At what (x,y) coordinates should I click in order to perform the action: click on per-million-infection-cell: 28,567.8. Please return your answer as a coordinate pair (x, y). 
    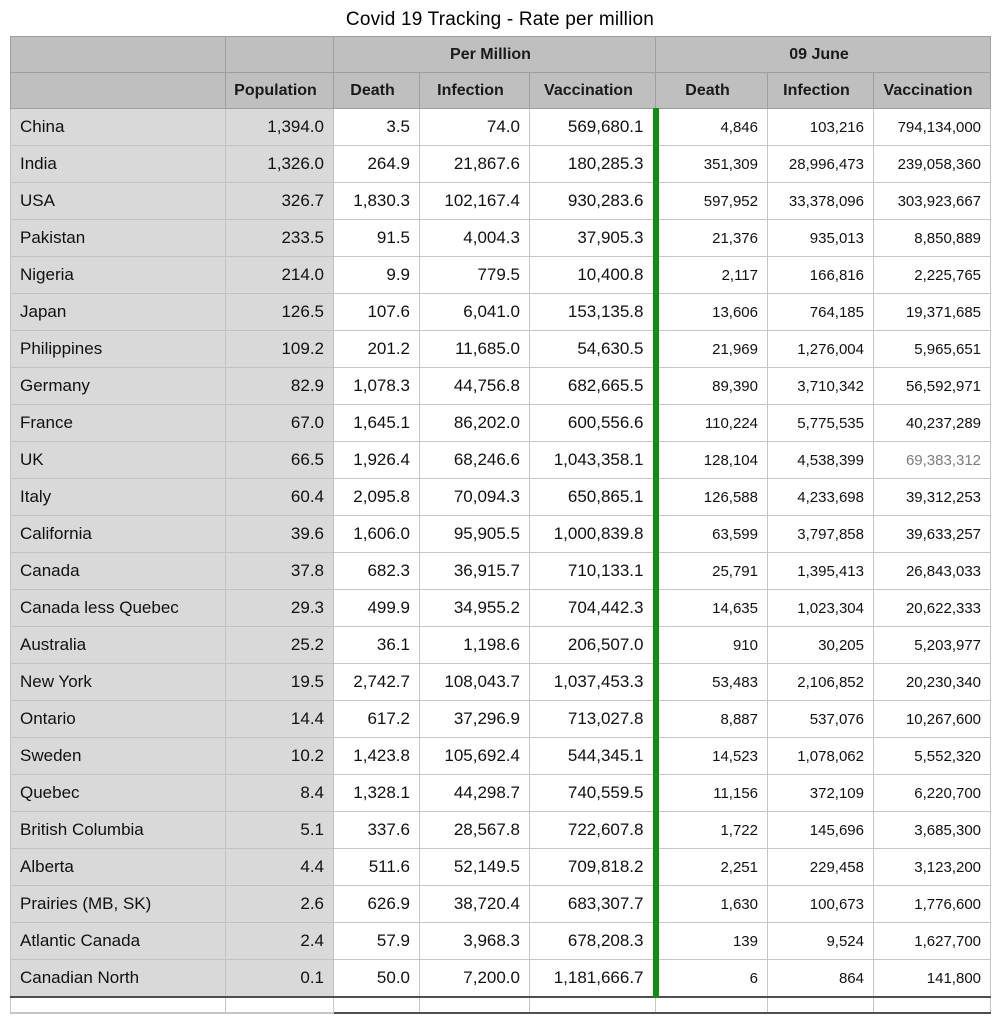
    Looking at the image, I should click on (474, 830).